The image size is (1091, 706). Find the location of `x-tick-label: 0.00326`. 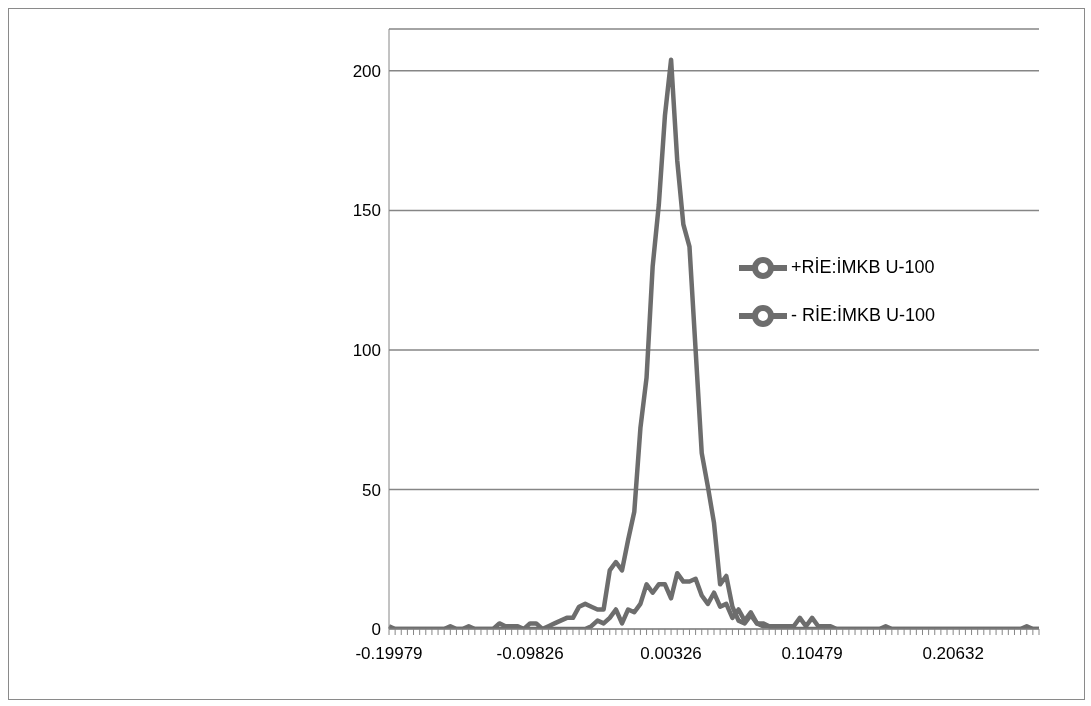

x-tick-label: 0.00326 is located at coordinates (671, 654).